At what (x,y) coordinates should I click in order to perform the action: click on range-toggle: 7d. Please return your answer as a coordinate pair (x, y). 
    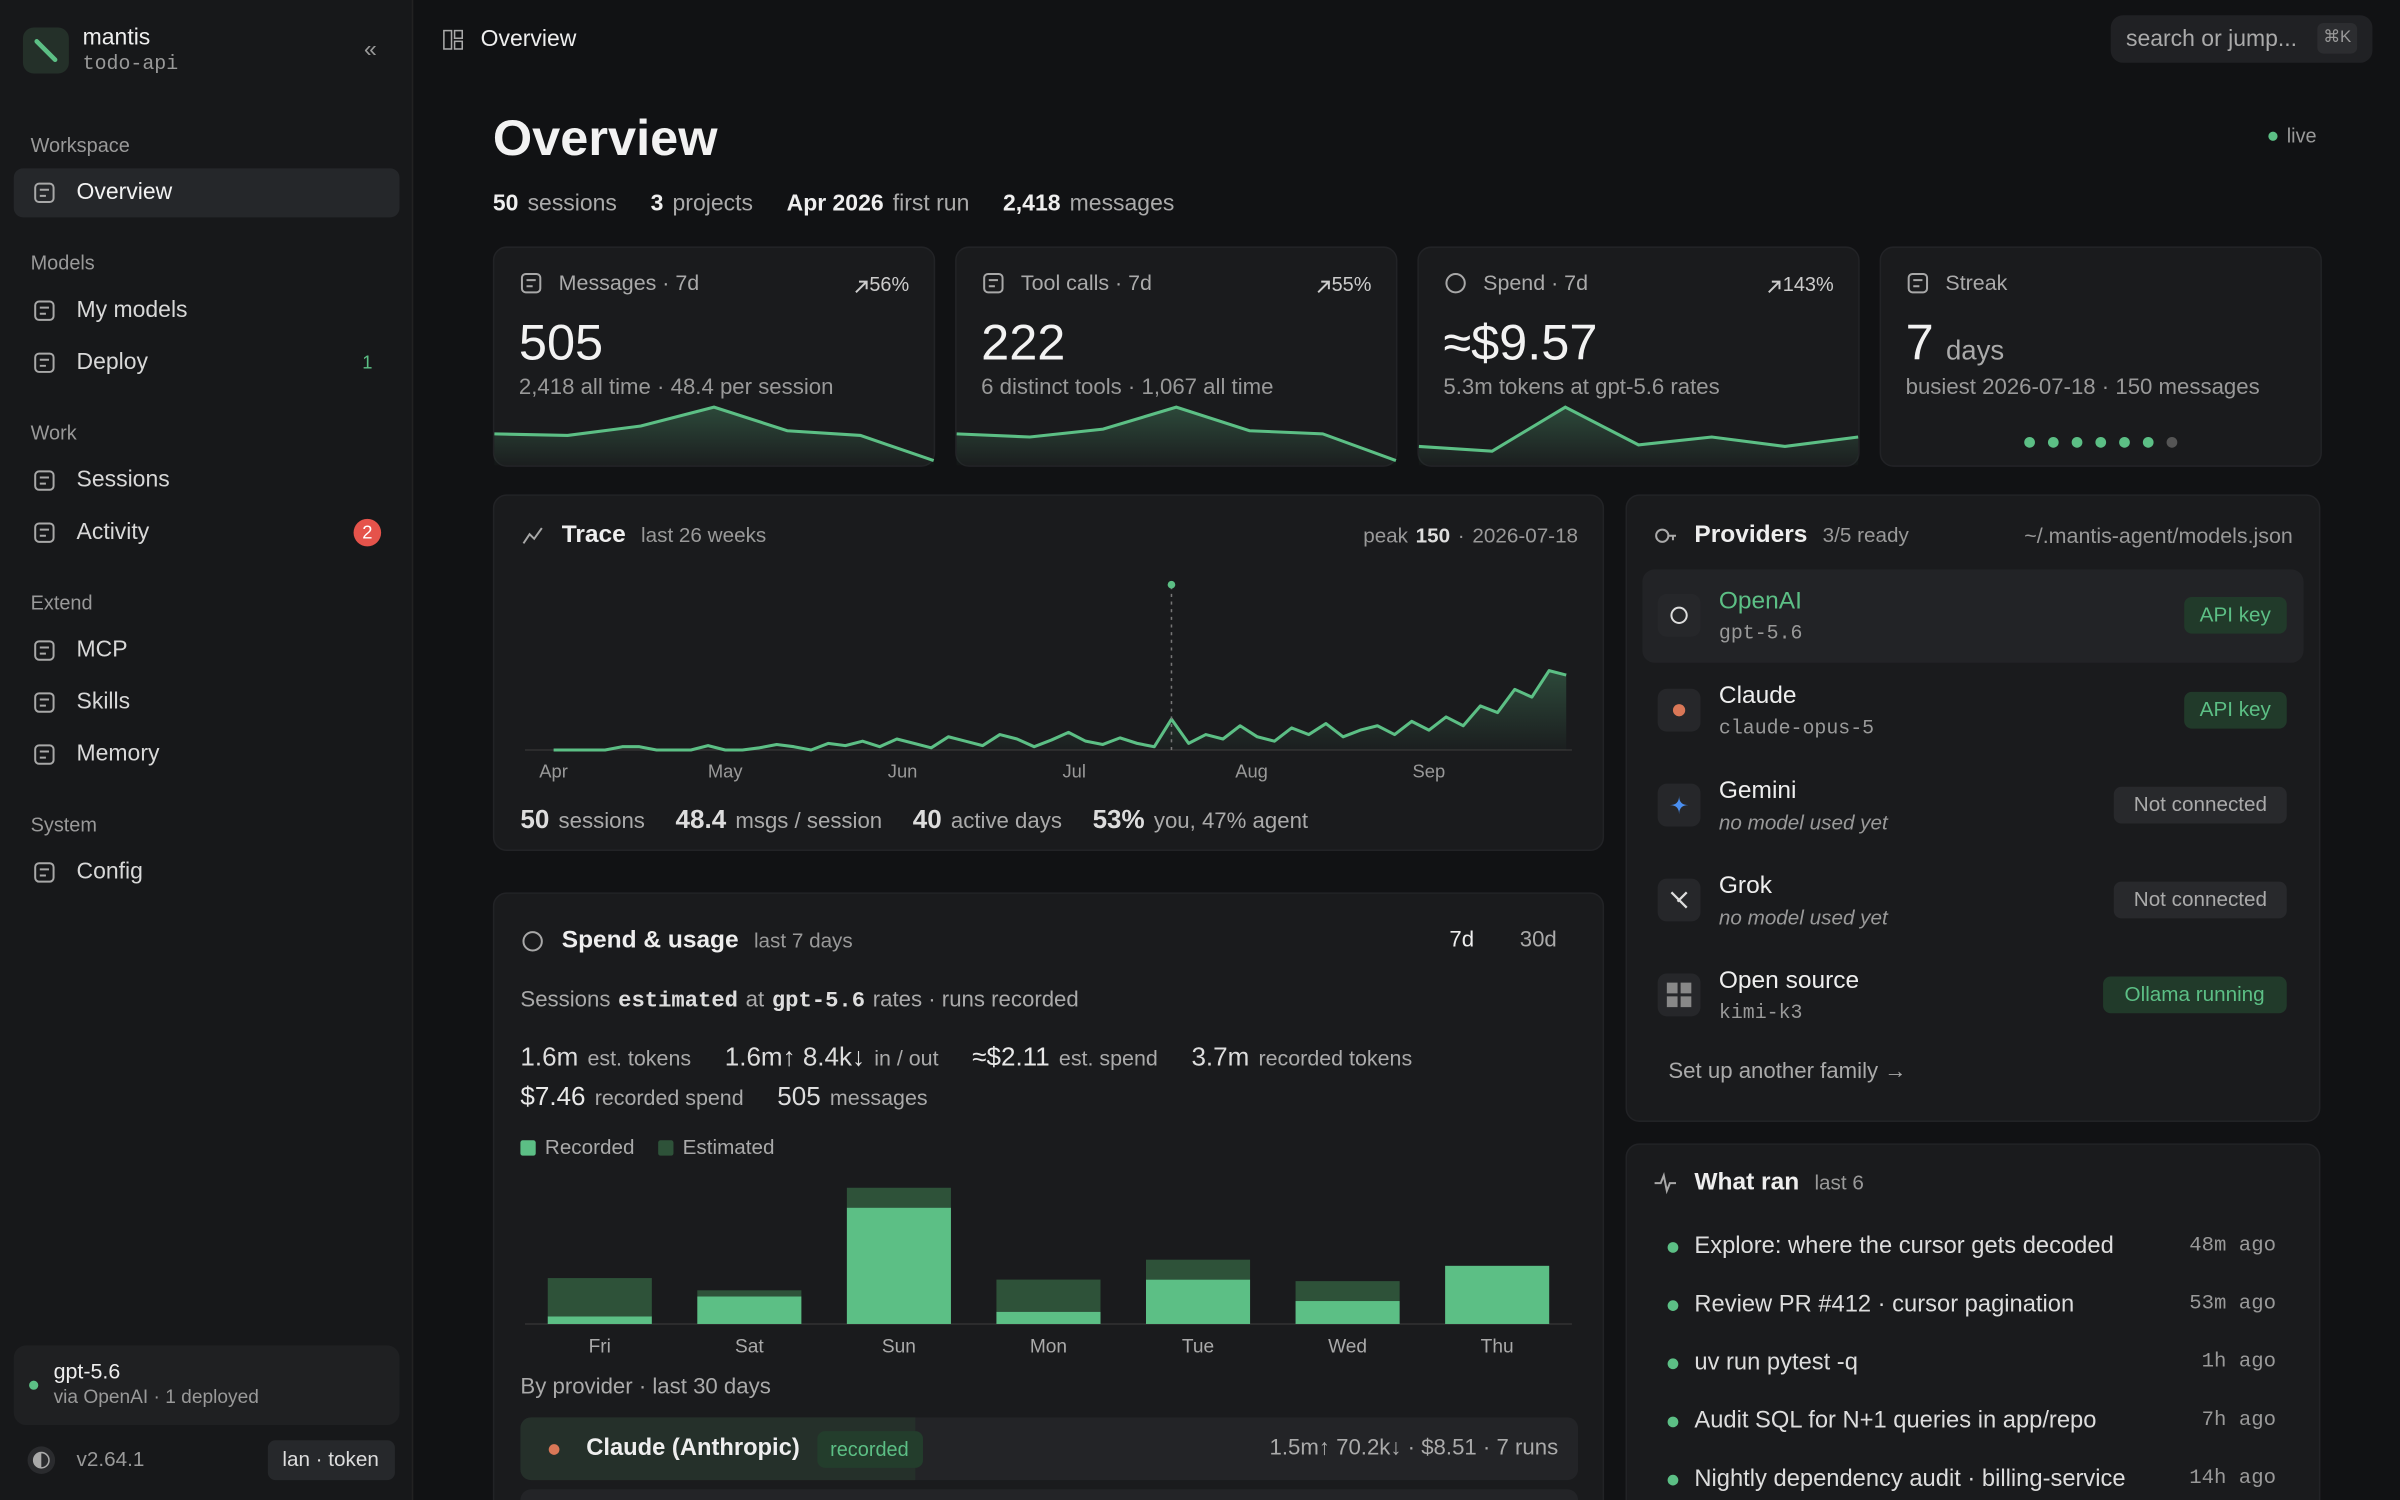
    Looking at the image, I should click on (1462, 940).